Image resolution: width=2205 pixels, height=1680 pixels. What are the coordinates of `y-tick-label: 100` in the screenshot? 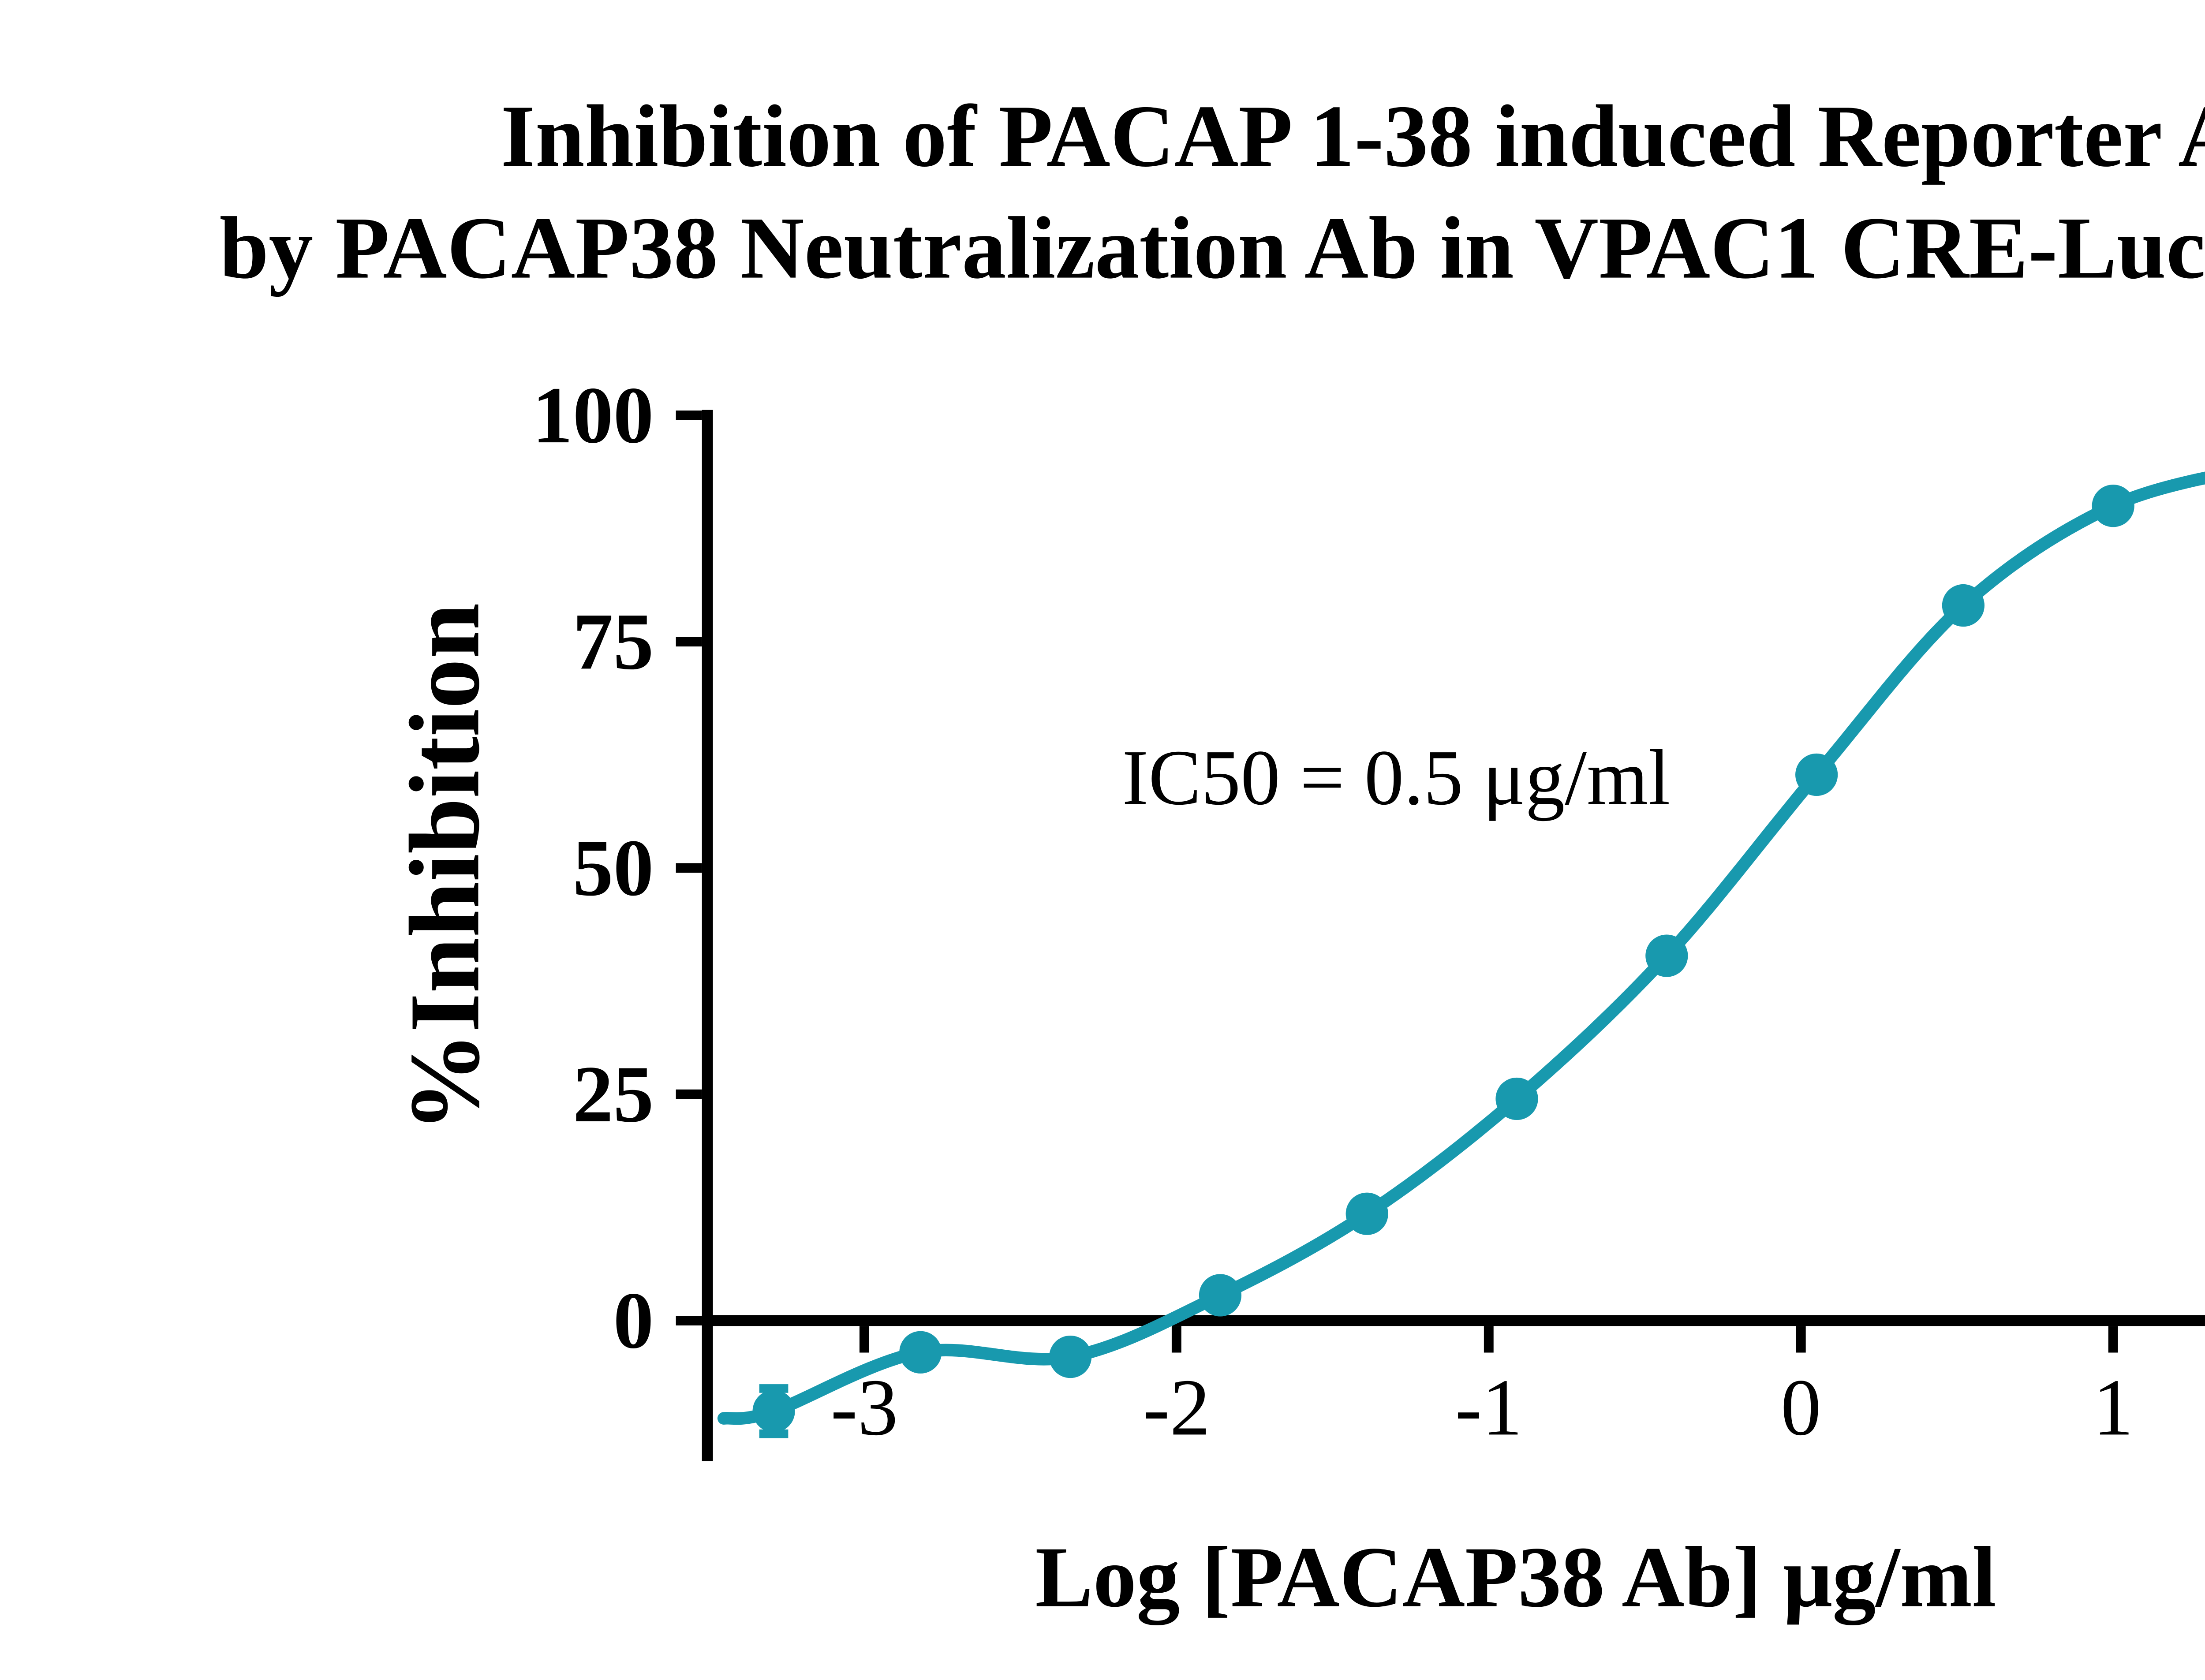 It's located at (593, 415).